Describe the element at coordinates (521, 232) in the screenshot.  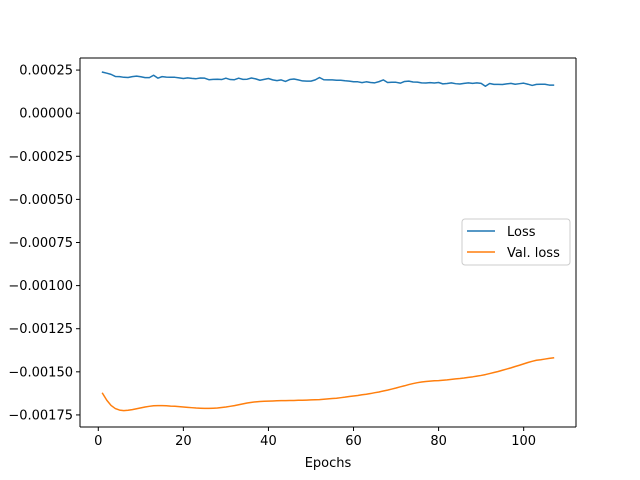
I see `legend-label-loss: Loss` at that location.